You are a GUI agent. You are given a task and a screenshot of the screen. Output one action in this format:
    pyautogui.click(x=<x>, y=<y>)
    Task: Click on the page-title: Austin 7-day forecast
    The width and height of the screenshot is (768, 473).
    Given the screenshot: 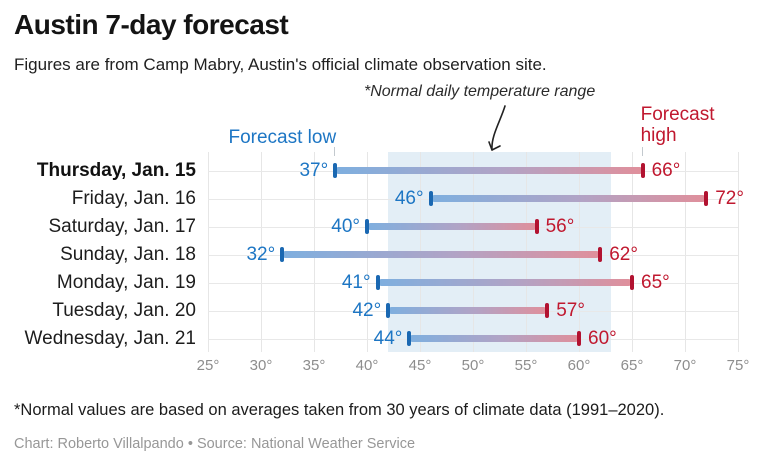 What is the action you would take?
    pyautogui.click(x=151, y=24)
    